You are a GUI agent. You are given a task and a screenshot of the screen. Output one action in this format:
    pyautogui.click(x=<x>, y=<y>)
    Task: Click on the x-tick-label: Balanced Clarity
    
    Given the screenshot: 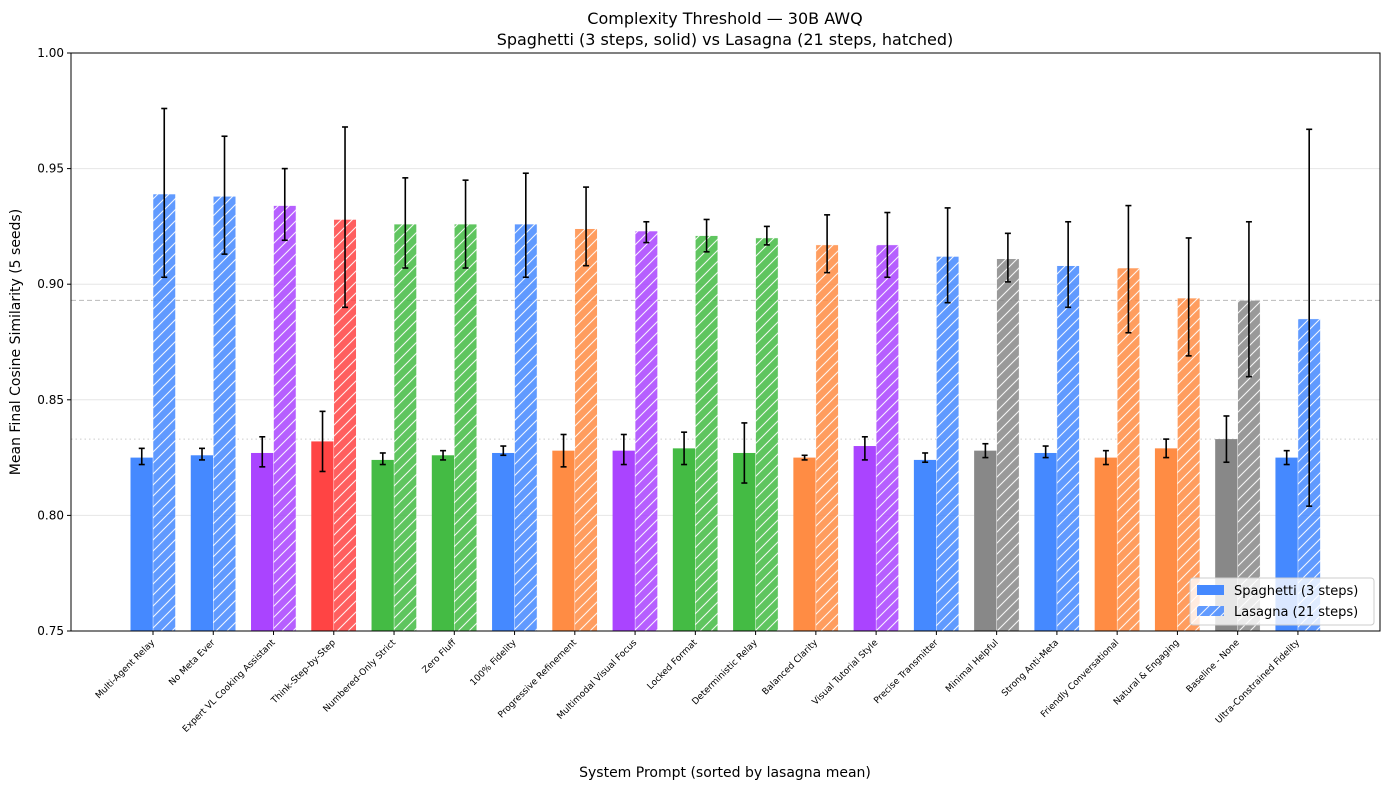 What is the action you would take?
    pyautogui.click(x=791, y=668)
    